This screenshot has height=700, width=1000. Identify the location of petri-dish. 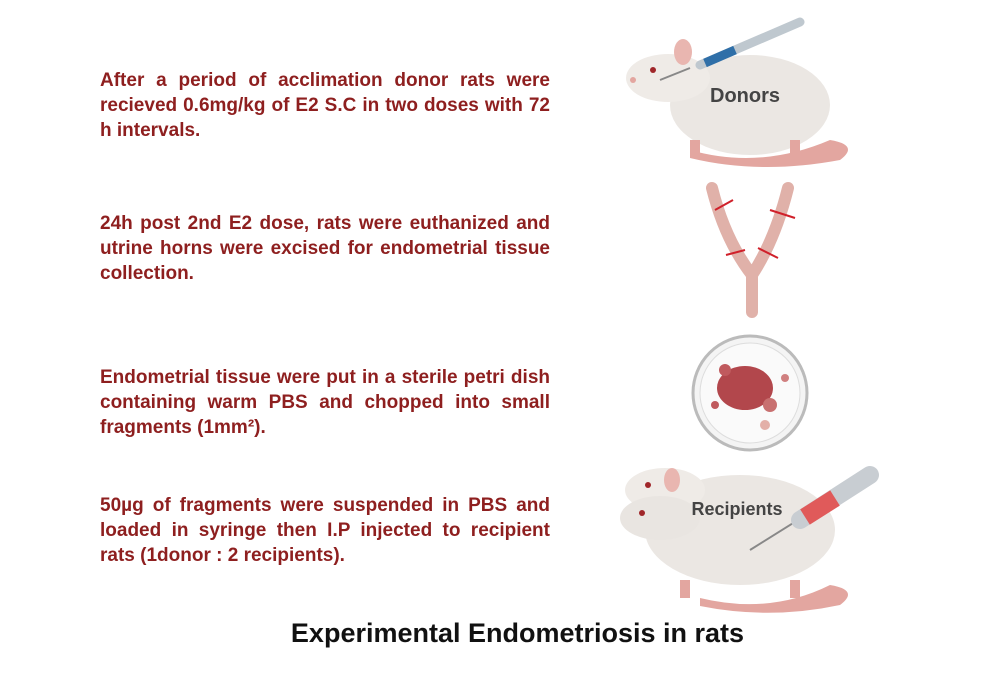
(750, 393).